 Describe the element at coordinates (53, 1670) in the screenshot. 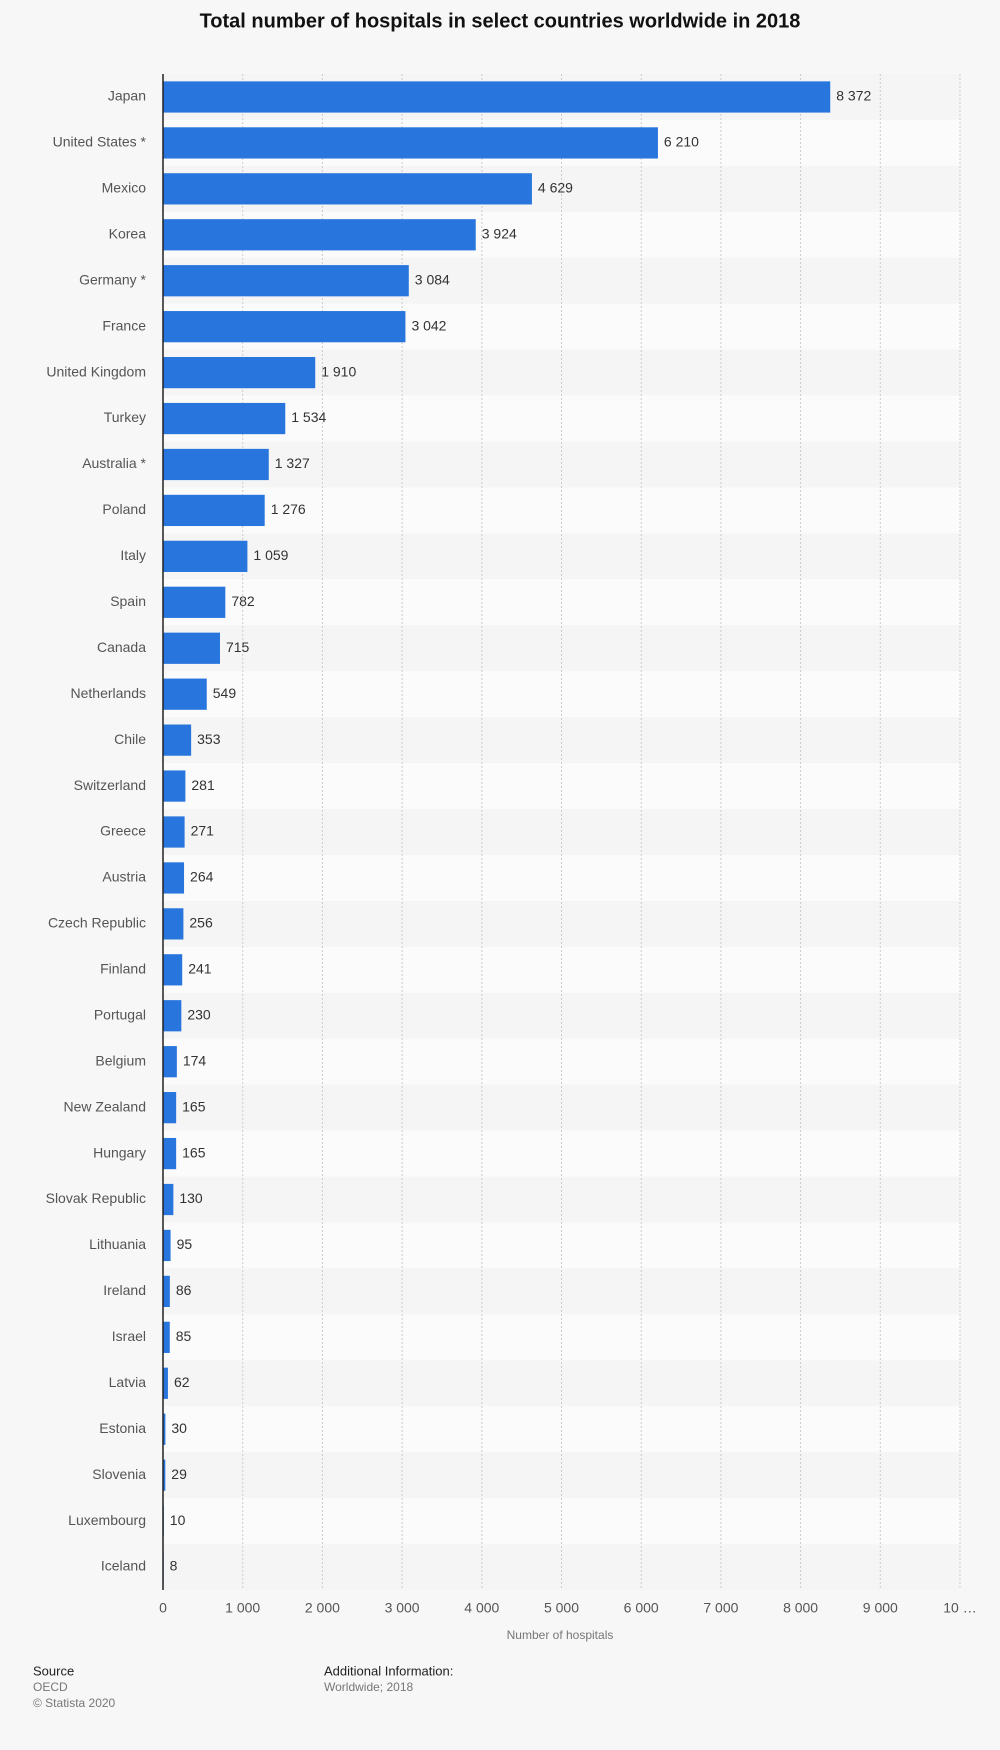

I see `source-label: Source` at that location.